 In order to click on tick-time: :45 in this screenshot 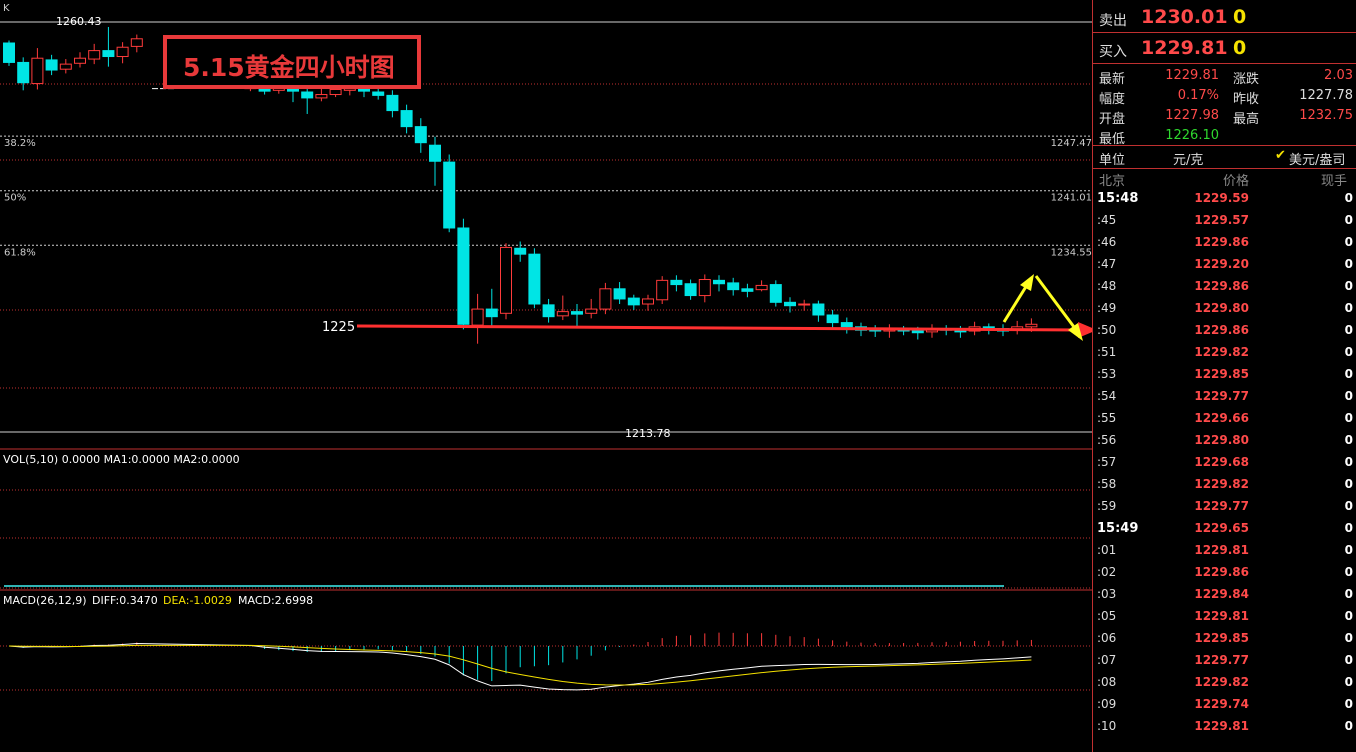, I will do `click(1107, 220)`.